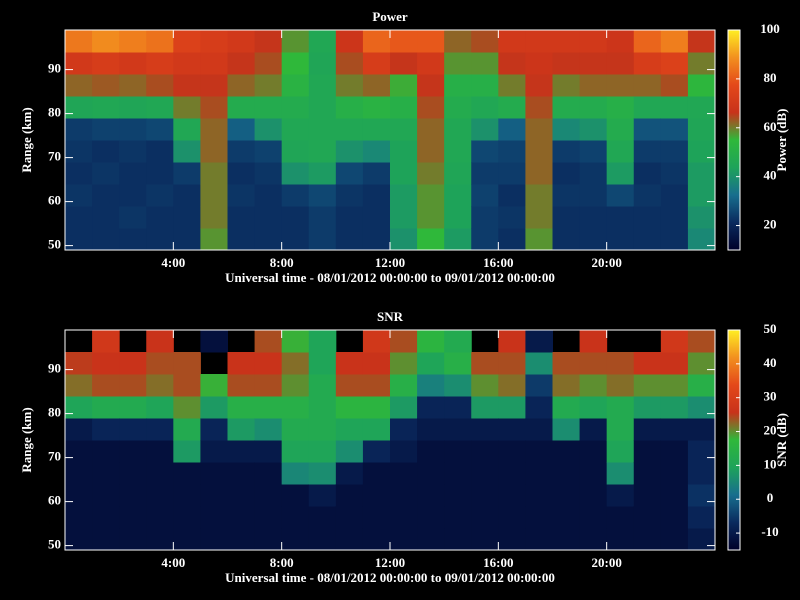 The width and height of the screenshot is (800, 600). What do you see at coordinates (54, 244) in the screenshot?
I see `y-tick-label: 50` at bounding box center [54, 244].